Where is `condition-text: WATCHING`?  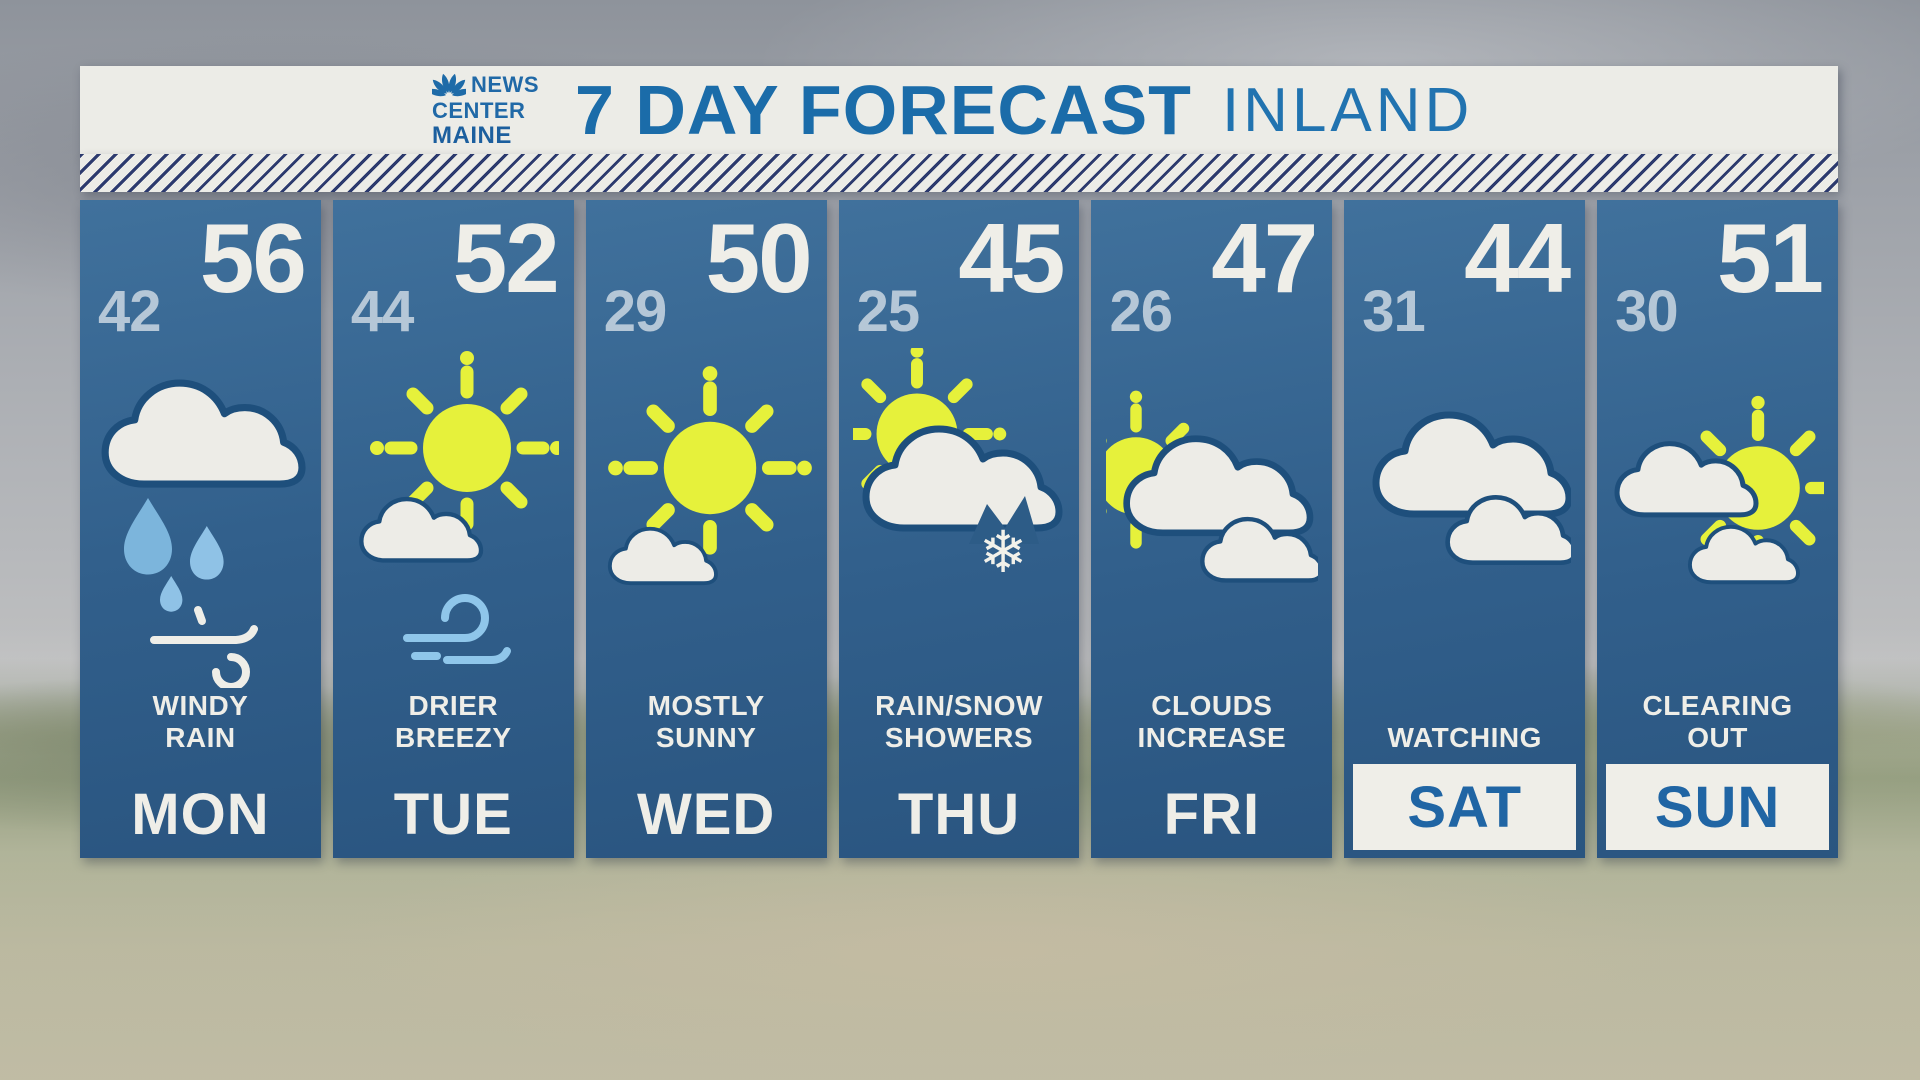 condition-text: WATCHING is located at coordinates (1464, 737).